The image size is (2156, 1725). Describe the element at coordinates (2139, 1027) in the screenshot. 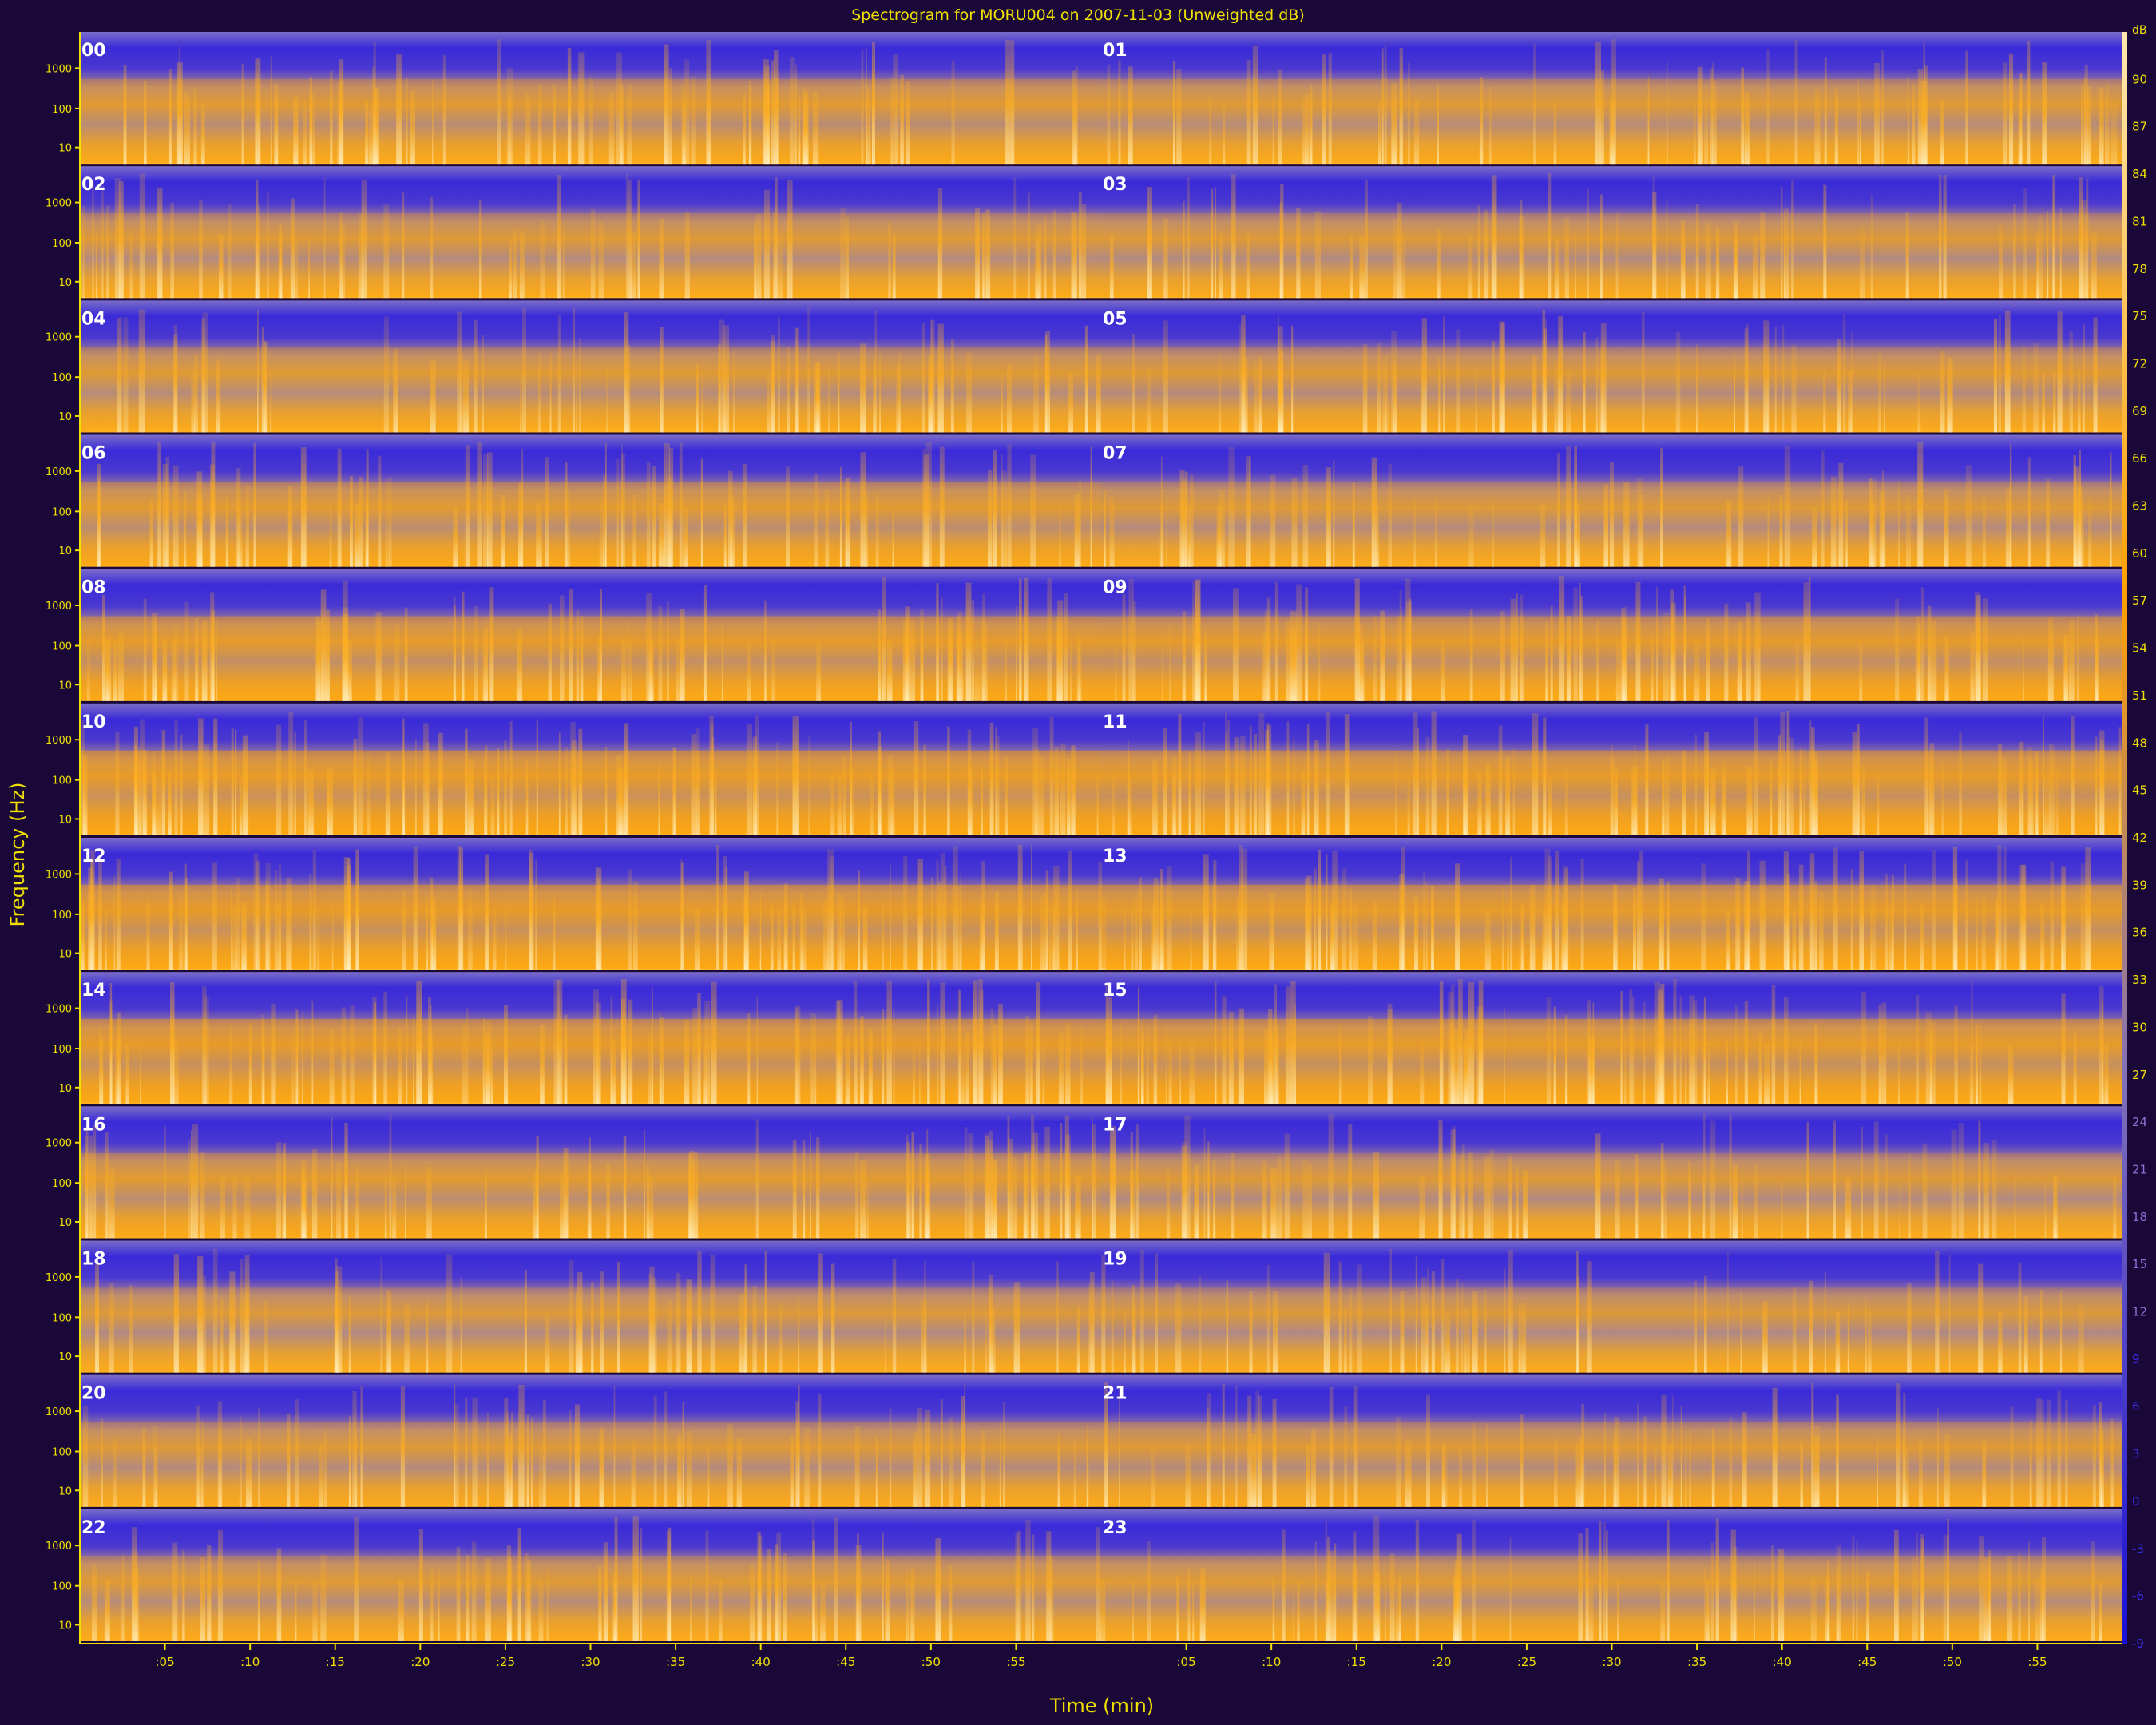

I see `colorbar-tick-label: 30` at that location.